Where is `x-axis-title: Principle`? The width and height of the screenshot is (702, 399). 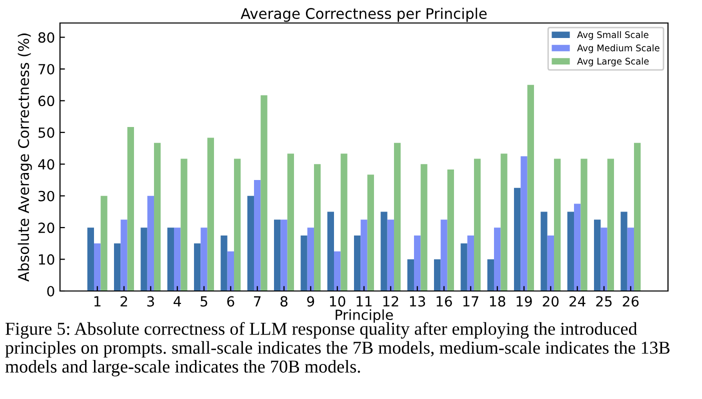 x-axis-title: Principle is located at coordinates (364, 316).